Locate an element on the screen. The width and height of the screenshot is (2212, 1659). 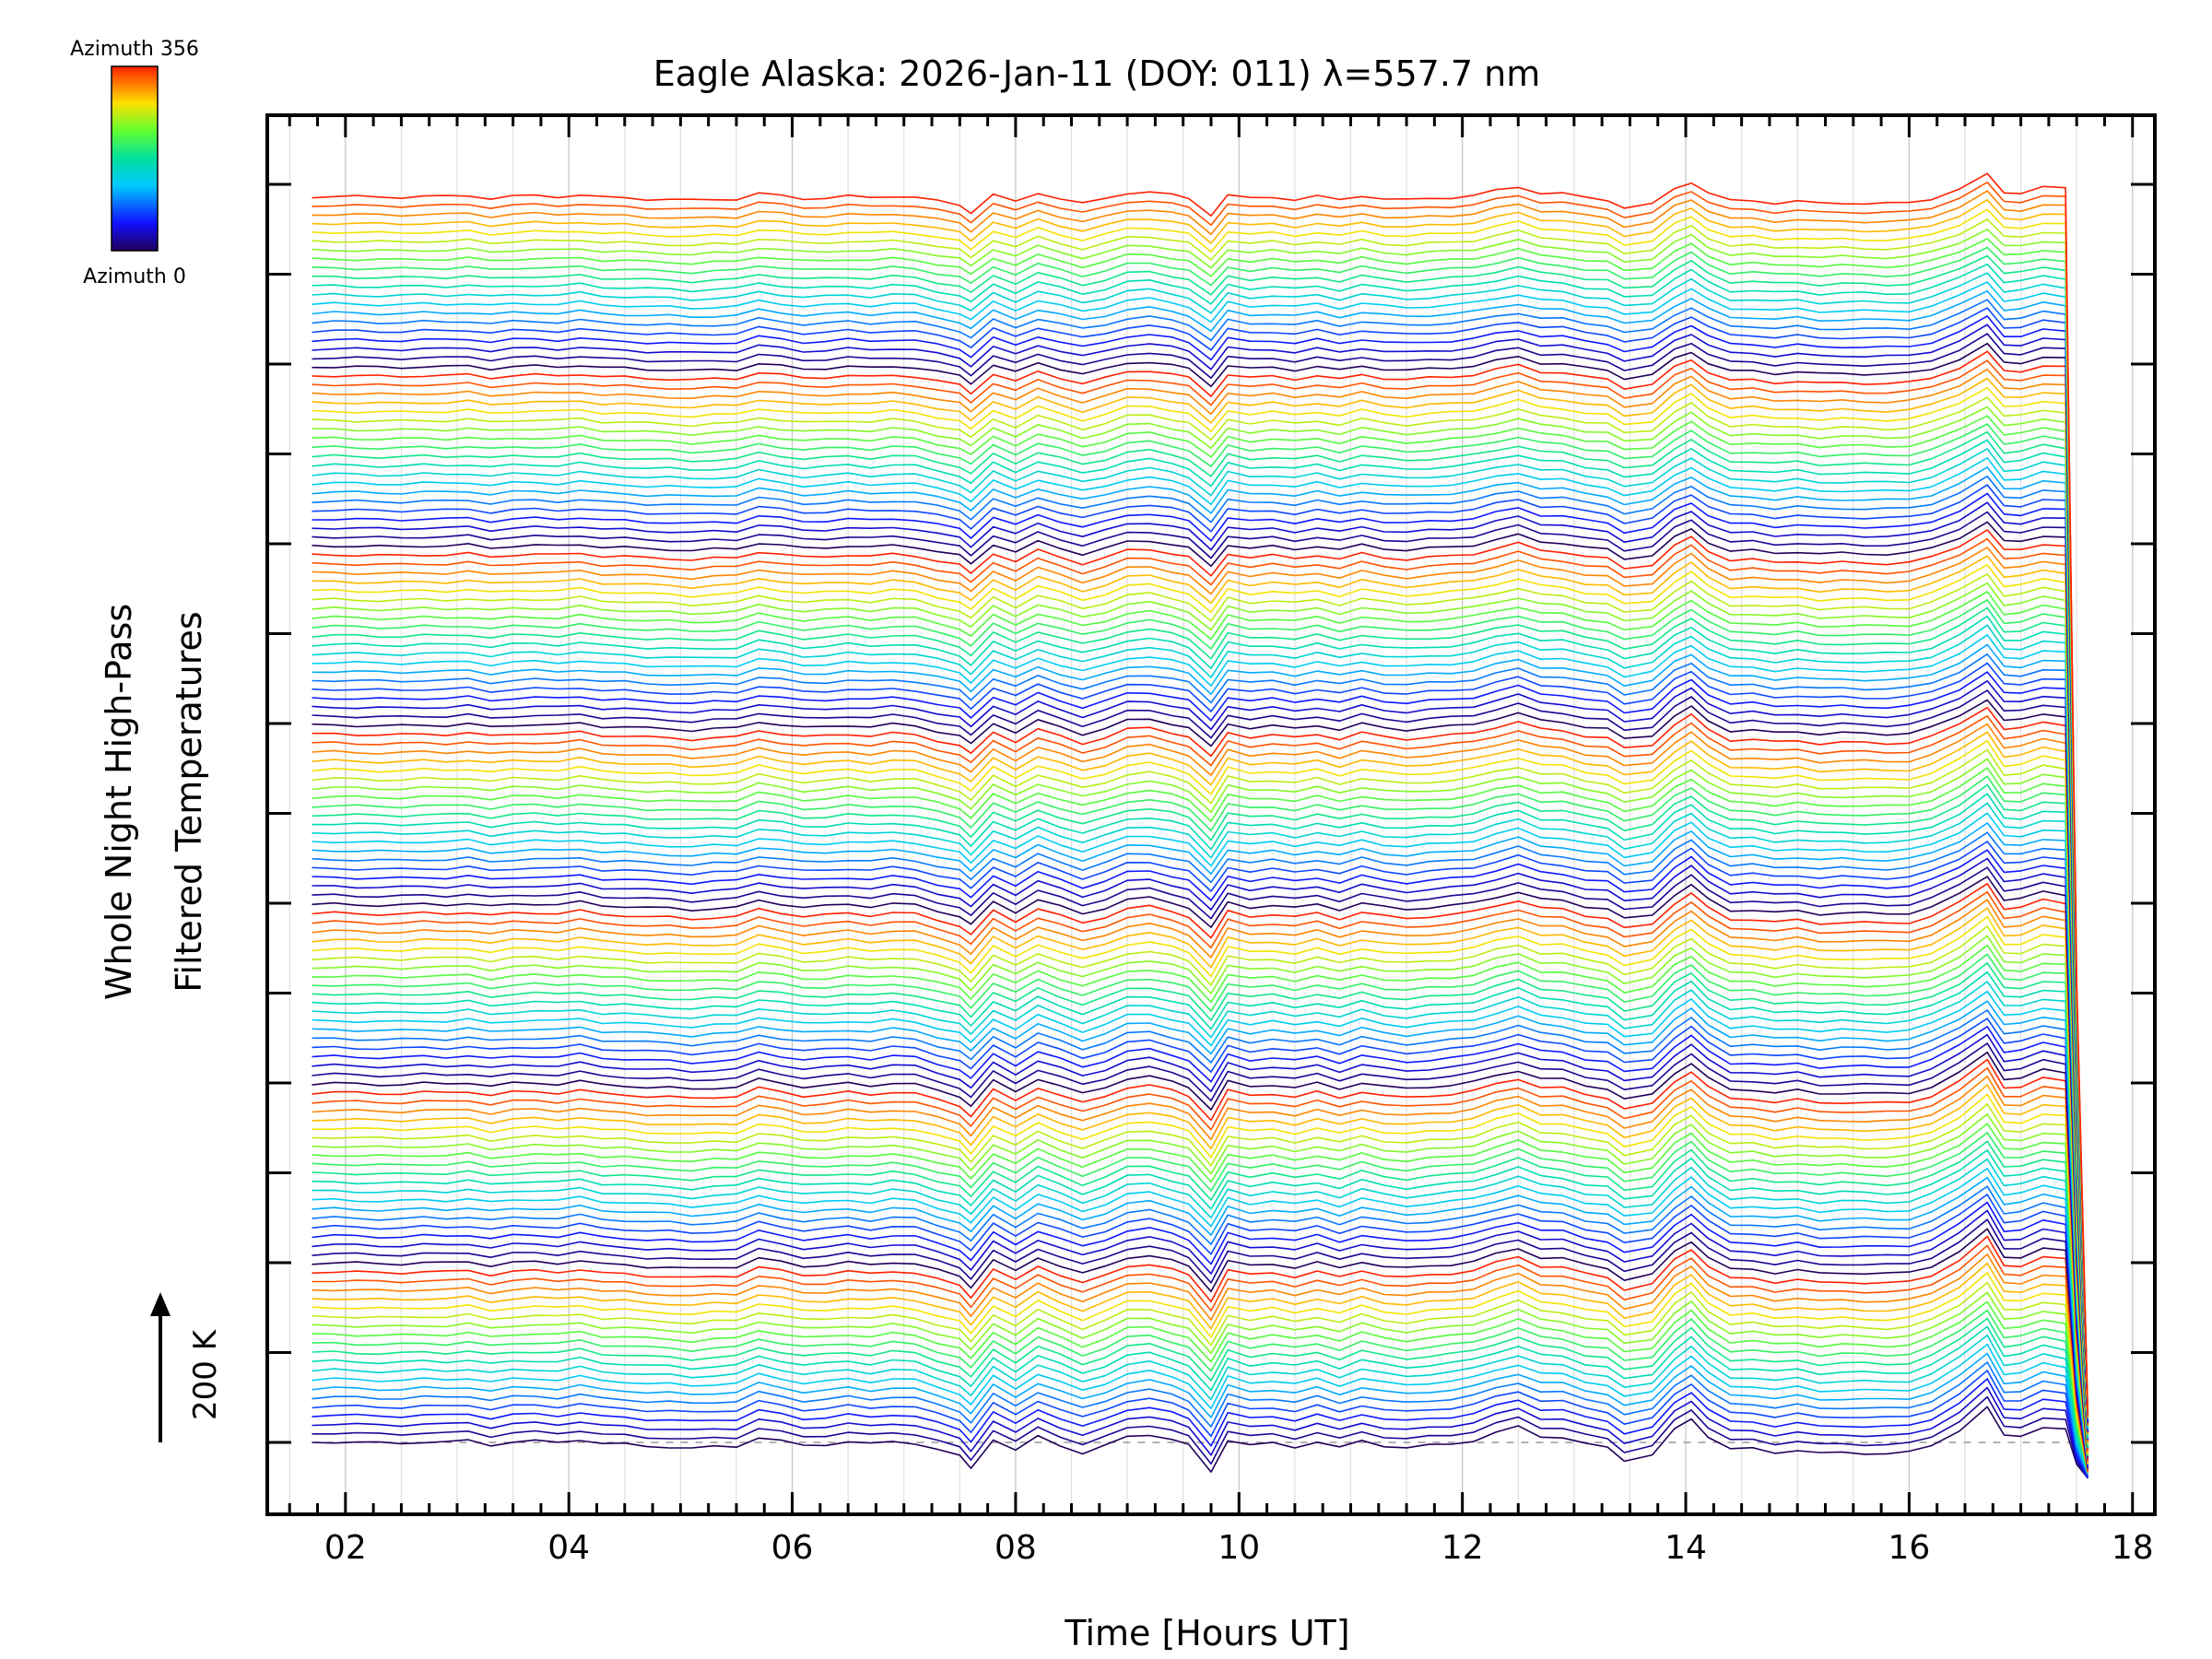
x-tick-label: 04 is located at coordinates (568, 1548).